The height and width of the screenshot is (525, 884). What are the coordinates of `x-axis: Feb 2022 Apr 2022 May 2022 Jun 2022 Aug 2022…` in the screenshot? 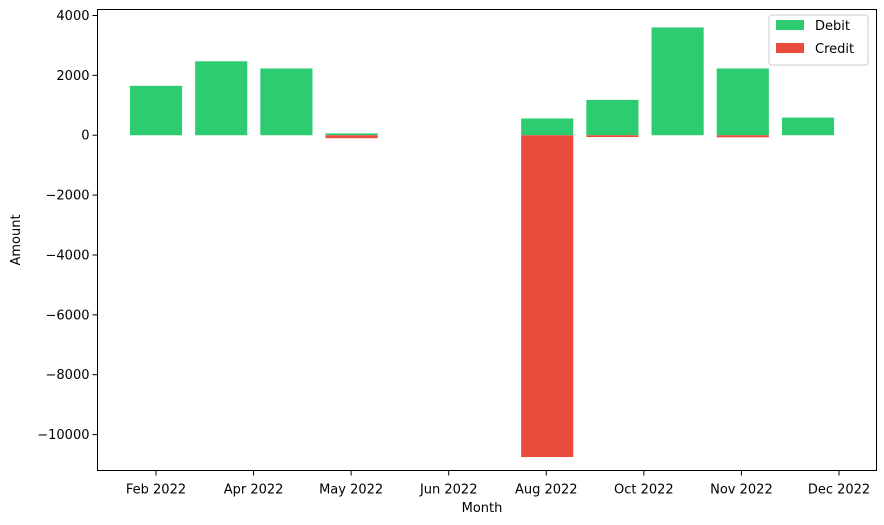 It's located at (498, 484).